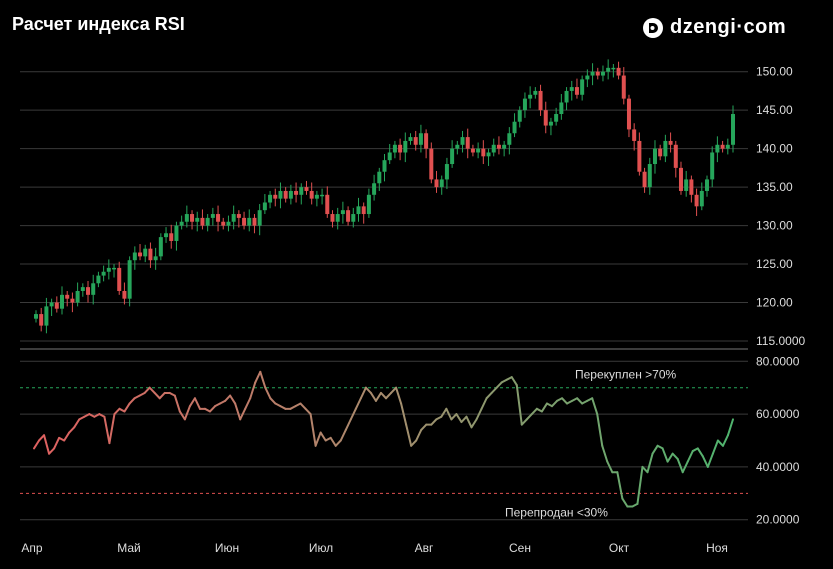 Image resolution: width=833 pixels, height=569 pixels. What do you see at coordinates (778, 361) in the screenshot?
I see `rsi-tick-label: 80.0000` at bounding box center [778, 361].